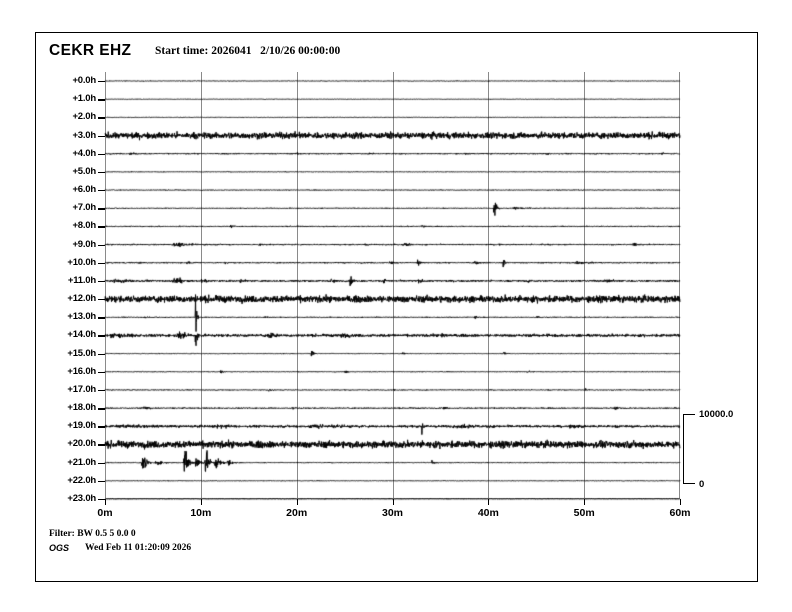 Image resolution: width=792 pixels, height=612 pixels. What do you see at coordinates (81, 353) in the screenshot?
I see `y-axis-tick-label: +15.0h` at bounding box center [81, 353].